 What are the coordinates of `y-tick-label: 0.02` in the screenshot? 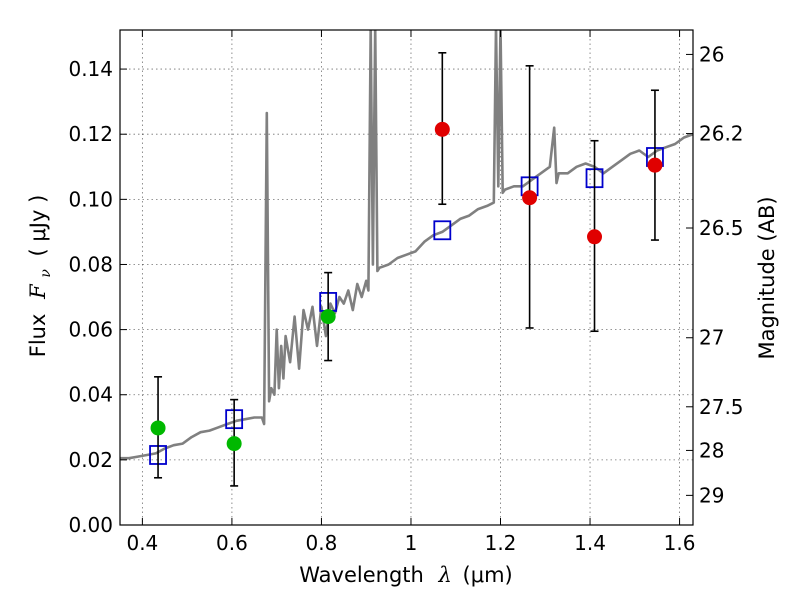 It's located at (90, 460).